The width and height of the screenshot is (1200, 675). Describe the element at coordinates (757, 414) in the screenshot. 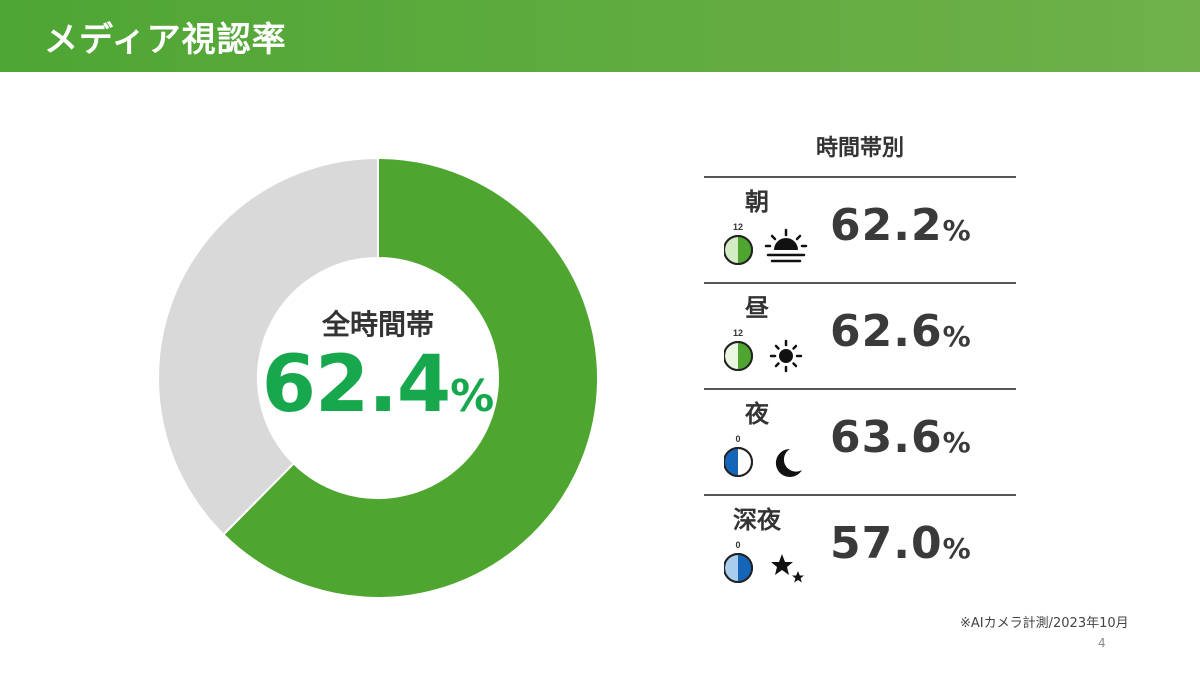

I see `row-label: 夜` at that location.